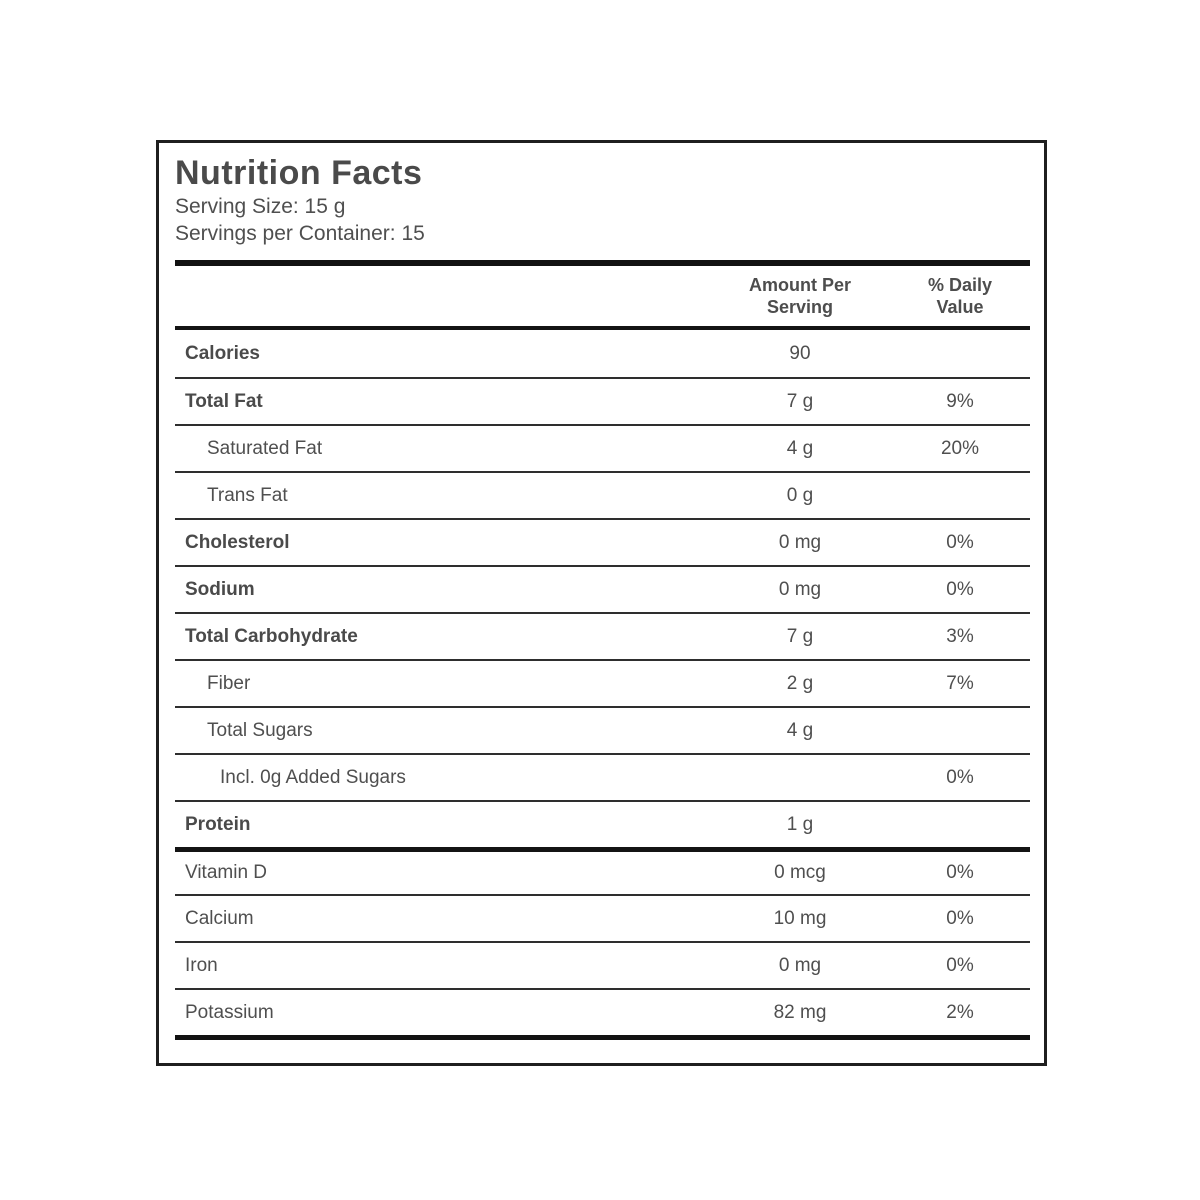 The height and width of the screenshot is (1200, 1200). What do you see at coordinates (602, 588) in the screenshot?
I see `table-row-sodium: Sodium 0 mg 0%` at bounding box center [602, 588].